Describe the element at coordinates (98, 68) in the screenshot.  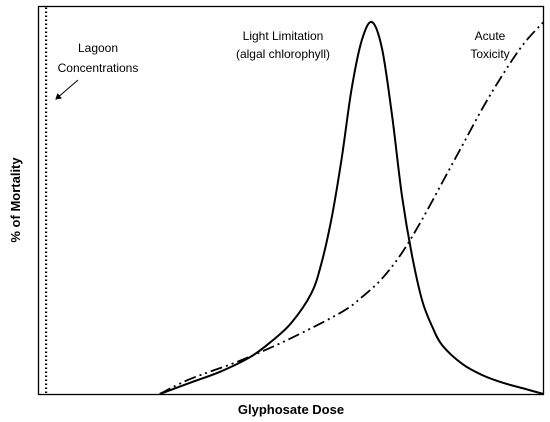
I see `annotation-lagoon-line2: Concentrations` at that location.